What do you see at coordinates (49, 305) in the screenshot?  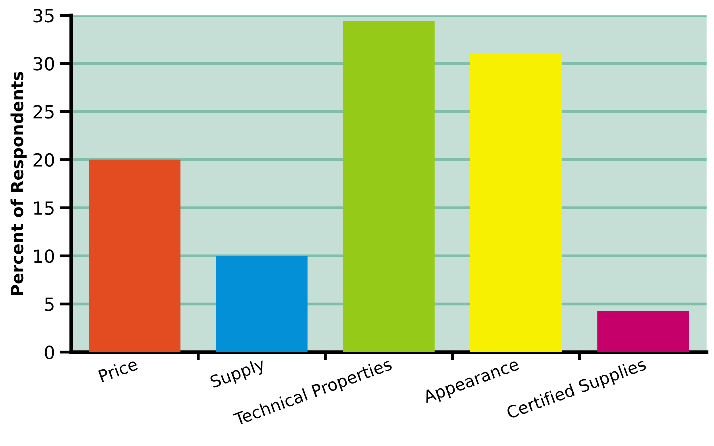 I see `y-tick-label: 5` at bounding box center [49, 305].